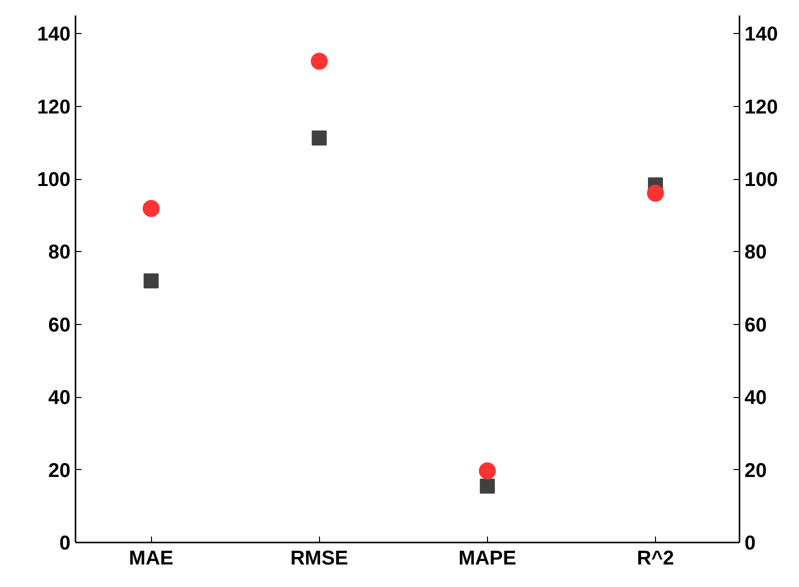  What do you see at coordinates (655, 559) in the screenshot?
I see `x-tick-label: R^2` at bounding box center [655, 559].